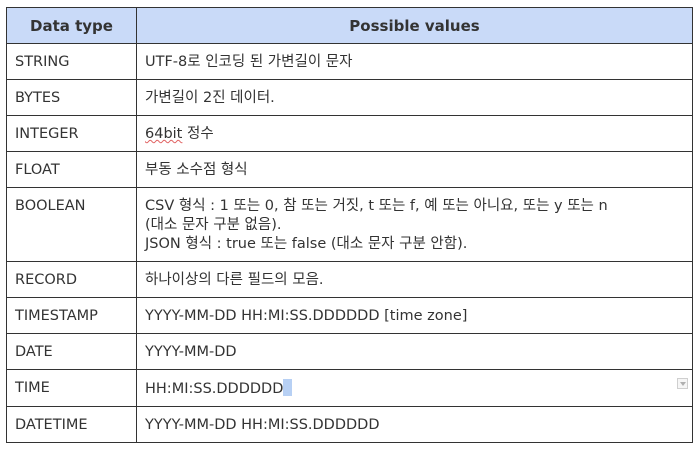 The image size is (697, 450). What do you see at coordinates (414, 315) in the screenshot?
I see `value-cell: YYYY-MM-DD HH:MI:SS.DDDDDD [time zone]` at bounding box center [414, 315].